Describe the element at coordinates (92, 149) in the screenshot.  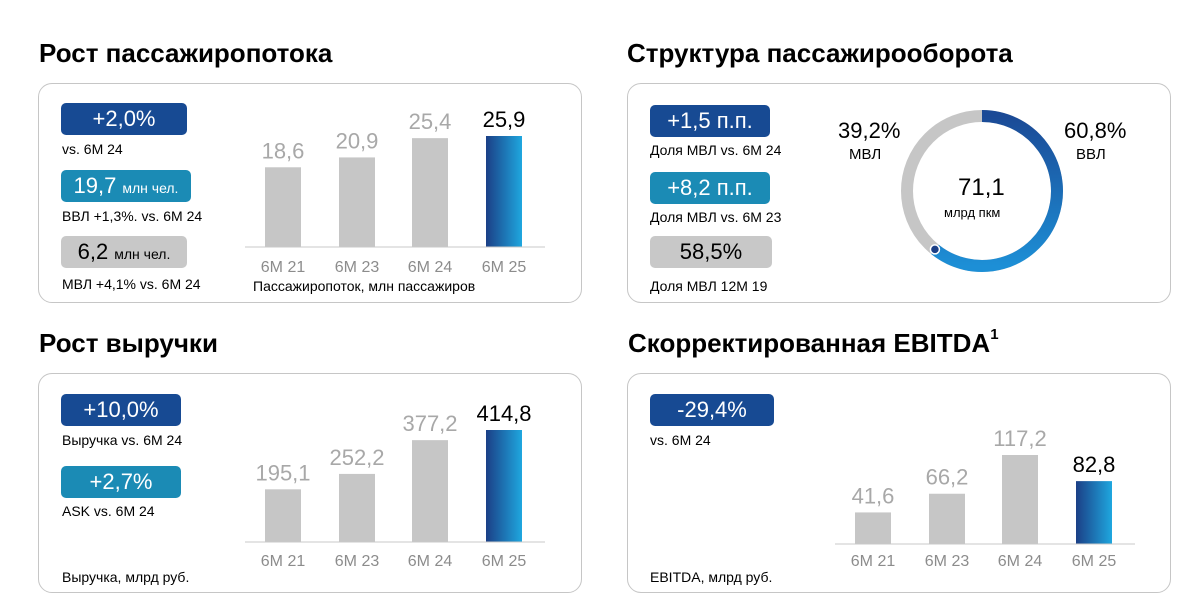
I see `passenger-growth-note: vs. 6М 24` at that location.